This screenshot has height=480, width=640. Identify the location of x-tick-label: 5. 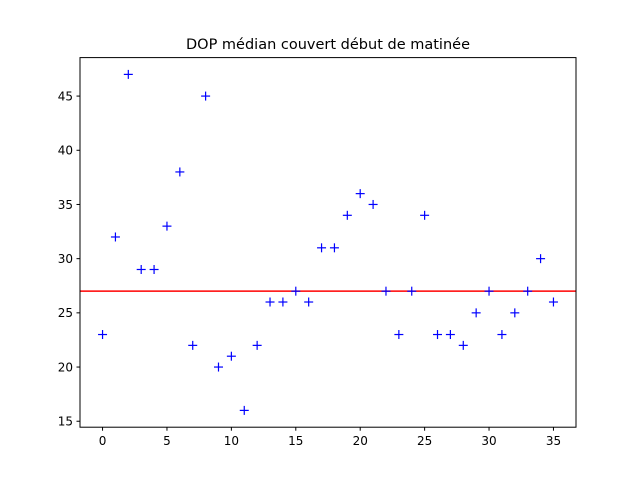
(167, 441).